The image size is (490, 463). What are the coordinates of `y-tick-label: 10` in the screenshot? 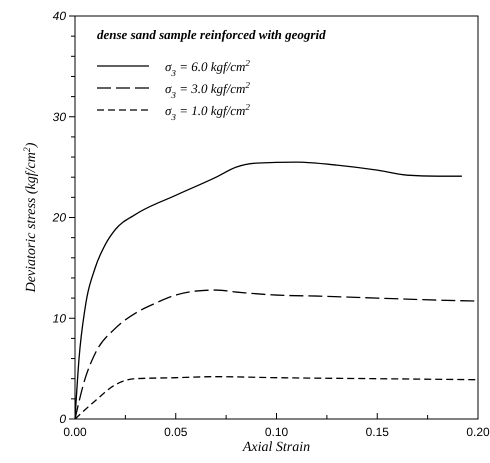 It's located at (59, 318).